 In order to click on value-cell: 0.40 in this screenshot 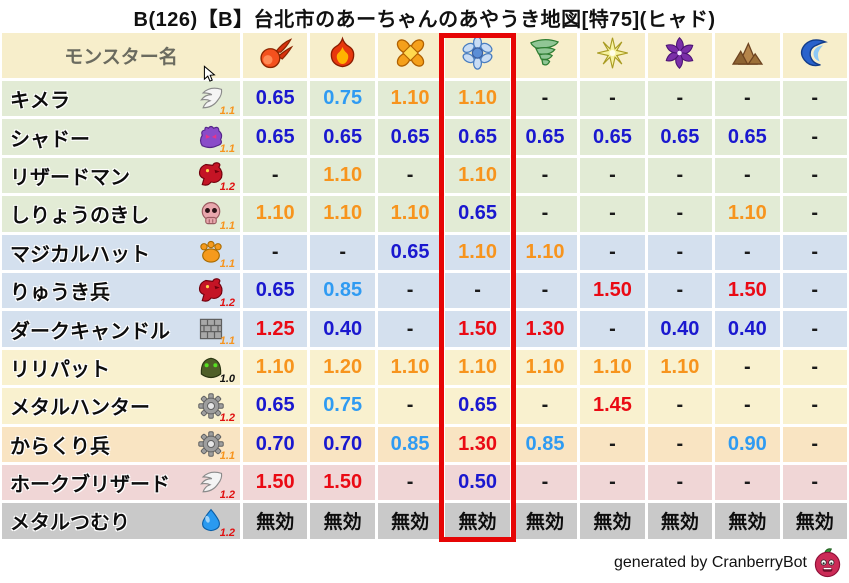, I will do `click(680, 329)`.